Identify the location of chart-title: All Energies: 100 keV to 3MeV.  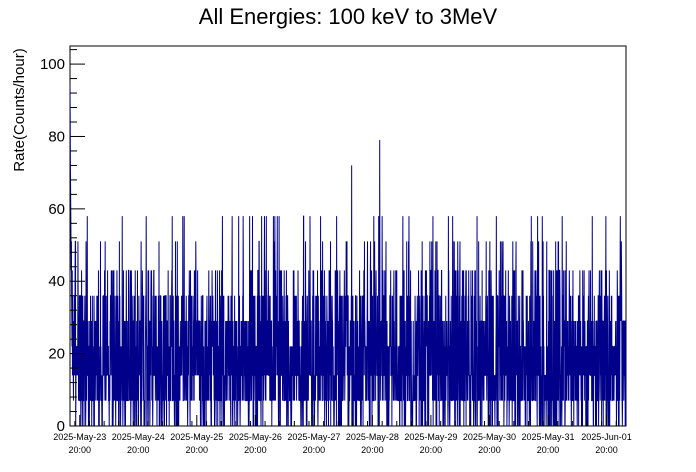
(348, 16).